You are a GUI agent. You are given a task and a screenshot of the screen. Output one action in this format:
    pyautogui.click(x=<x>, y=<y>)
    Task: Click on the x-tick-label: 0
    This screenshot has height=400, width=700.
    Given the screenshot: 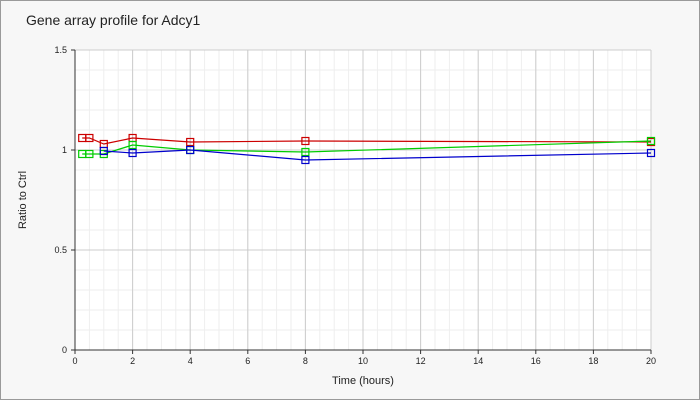 What is the action you would take?
    pyautogui.click(x=74, y=361)
    